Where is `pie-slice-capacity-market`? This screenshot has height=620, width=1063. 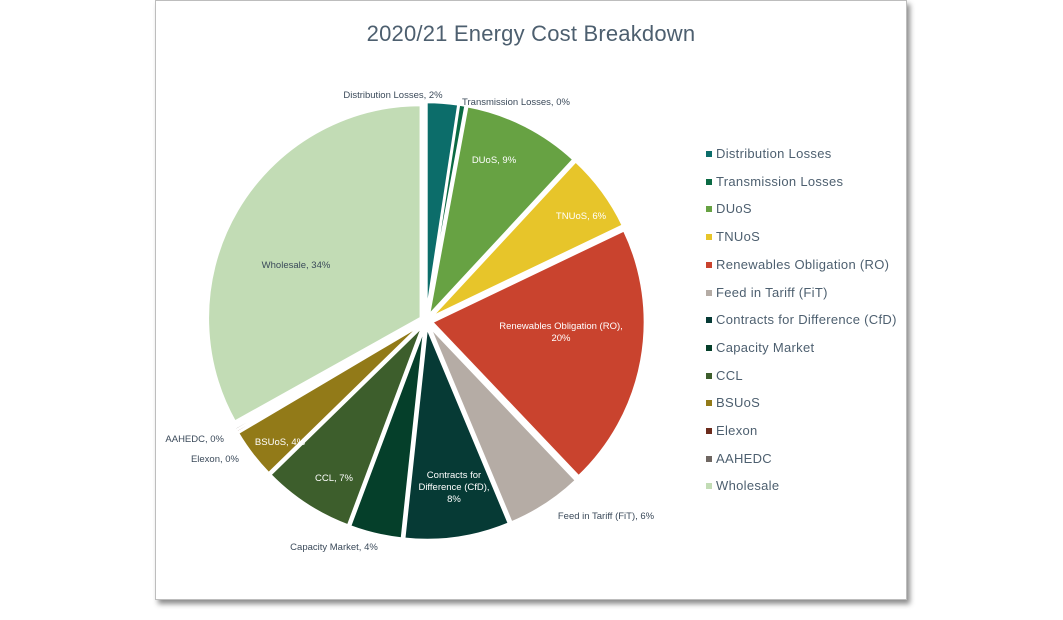 pie-slice-capacity-market is located at coordinates (387, 432).